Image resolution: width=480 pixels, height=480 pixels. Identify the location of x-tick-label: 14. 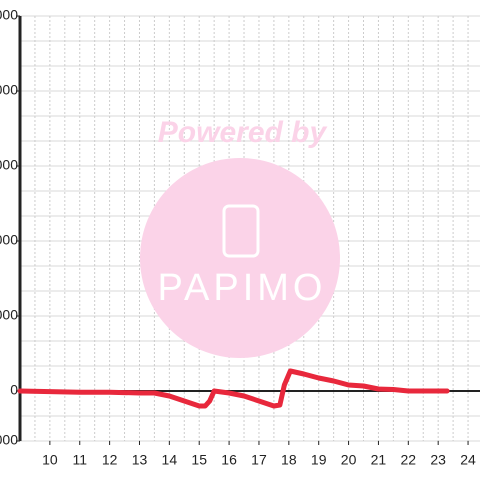
(170, 460).